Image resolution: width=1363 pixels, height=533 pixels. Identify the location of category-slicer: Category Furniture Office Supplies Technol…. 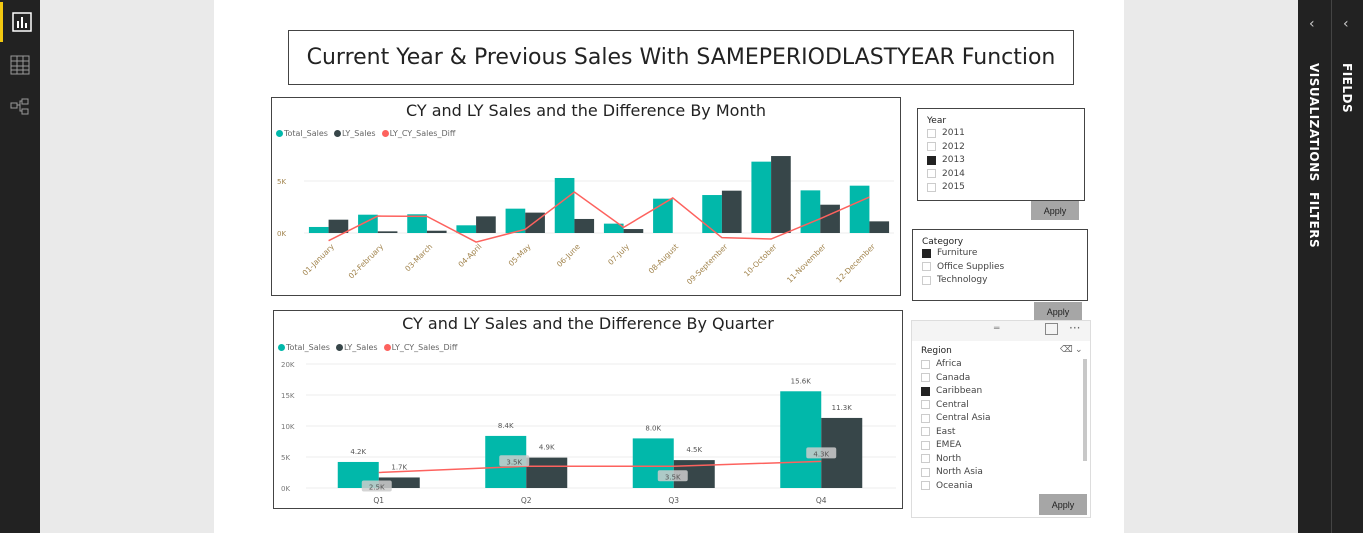
(1000, 265).